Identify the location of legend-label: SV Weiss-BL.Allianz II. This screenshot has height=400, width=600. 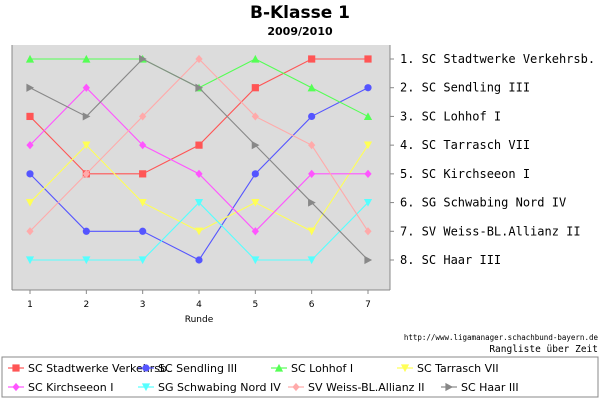
(366, 387).